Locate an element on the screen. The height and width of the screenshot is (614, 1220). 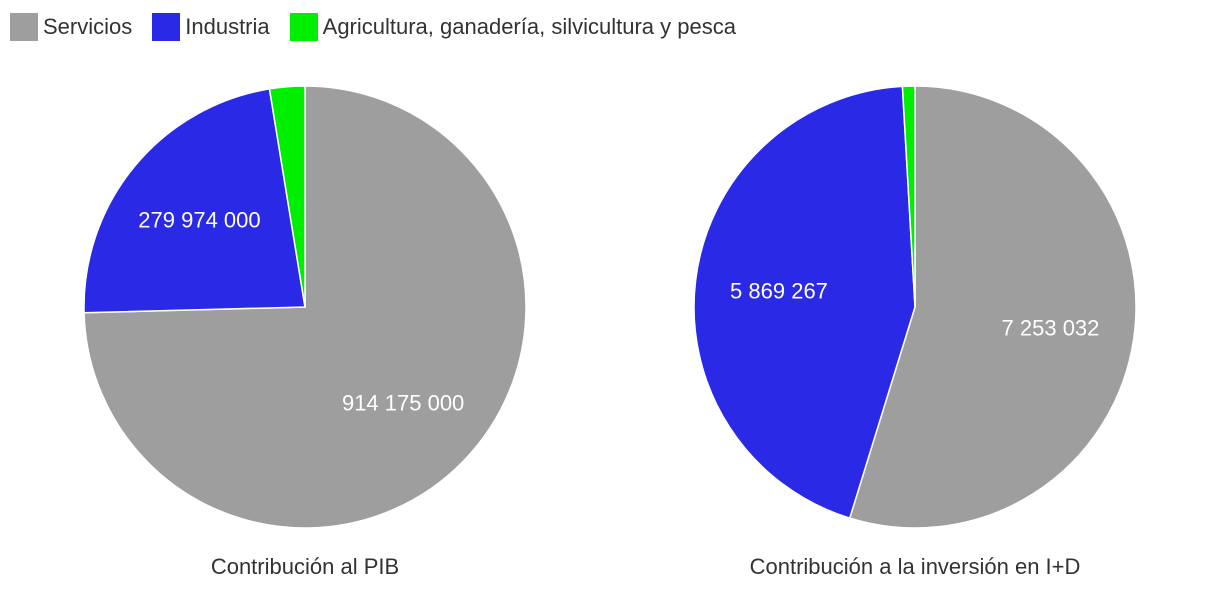
legend-swatch-industria is located at coordinates (166, 27).